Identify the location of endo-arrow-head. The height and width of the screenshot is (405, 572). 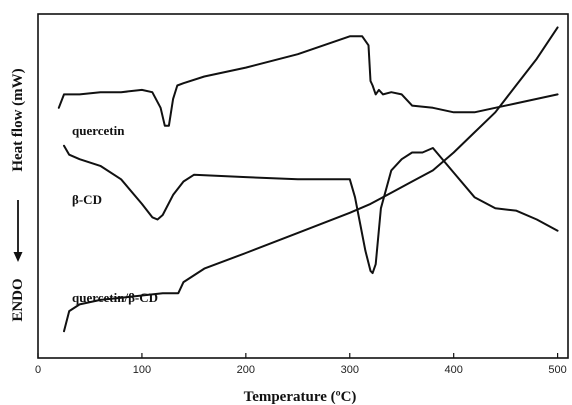
(18, 257).